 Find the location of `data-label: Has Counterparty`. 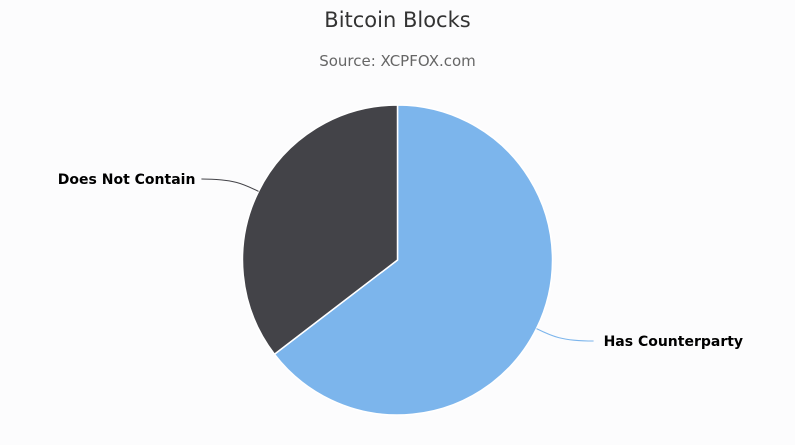

data-label: Has Counterparty is located at coordinates (673, 342).